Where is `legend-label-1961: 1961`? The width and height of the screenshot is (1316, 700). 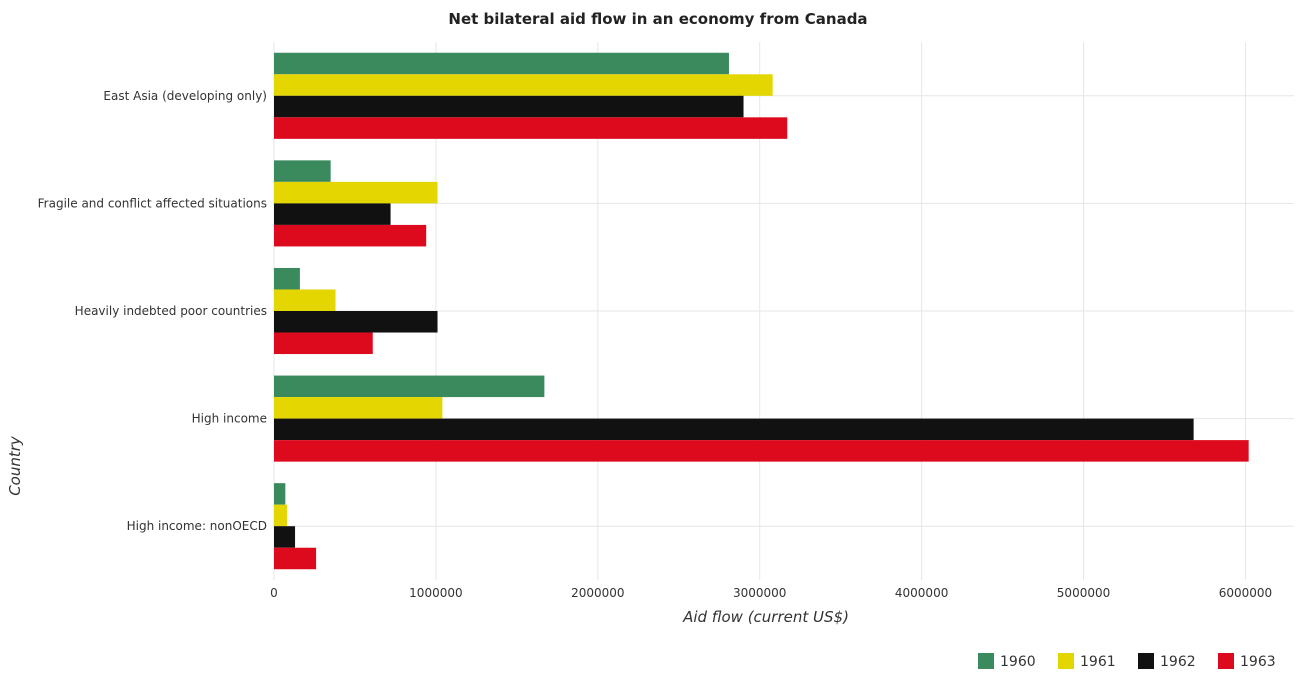
legend-label-1961: 1961 is located at coordinates (1098, 662).